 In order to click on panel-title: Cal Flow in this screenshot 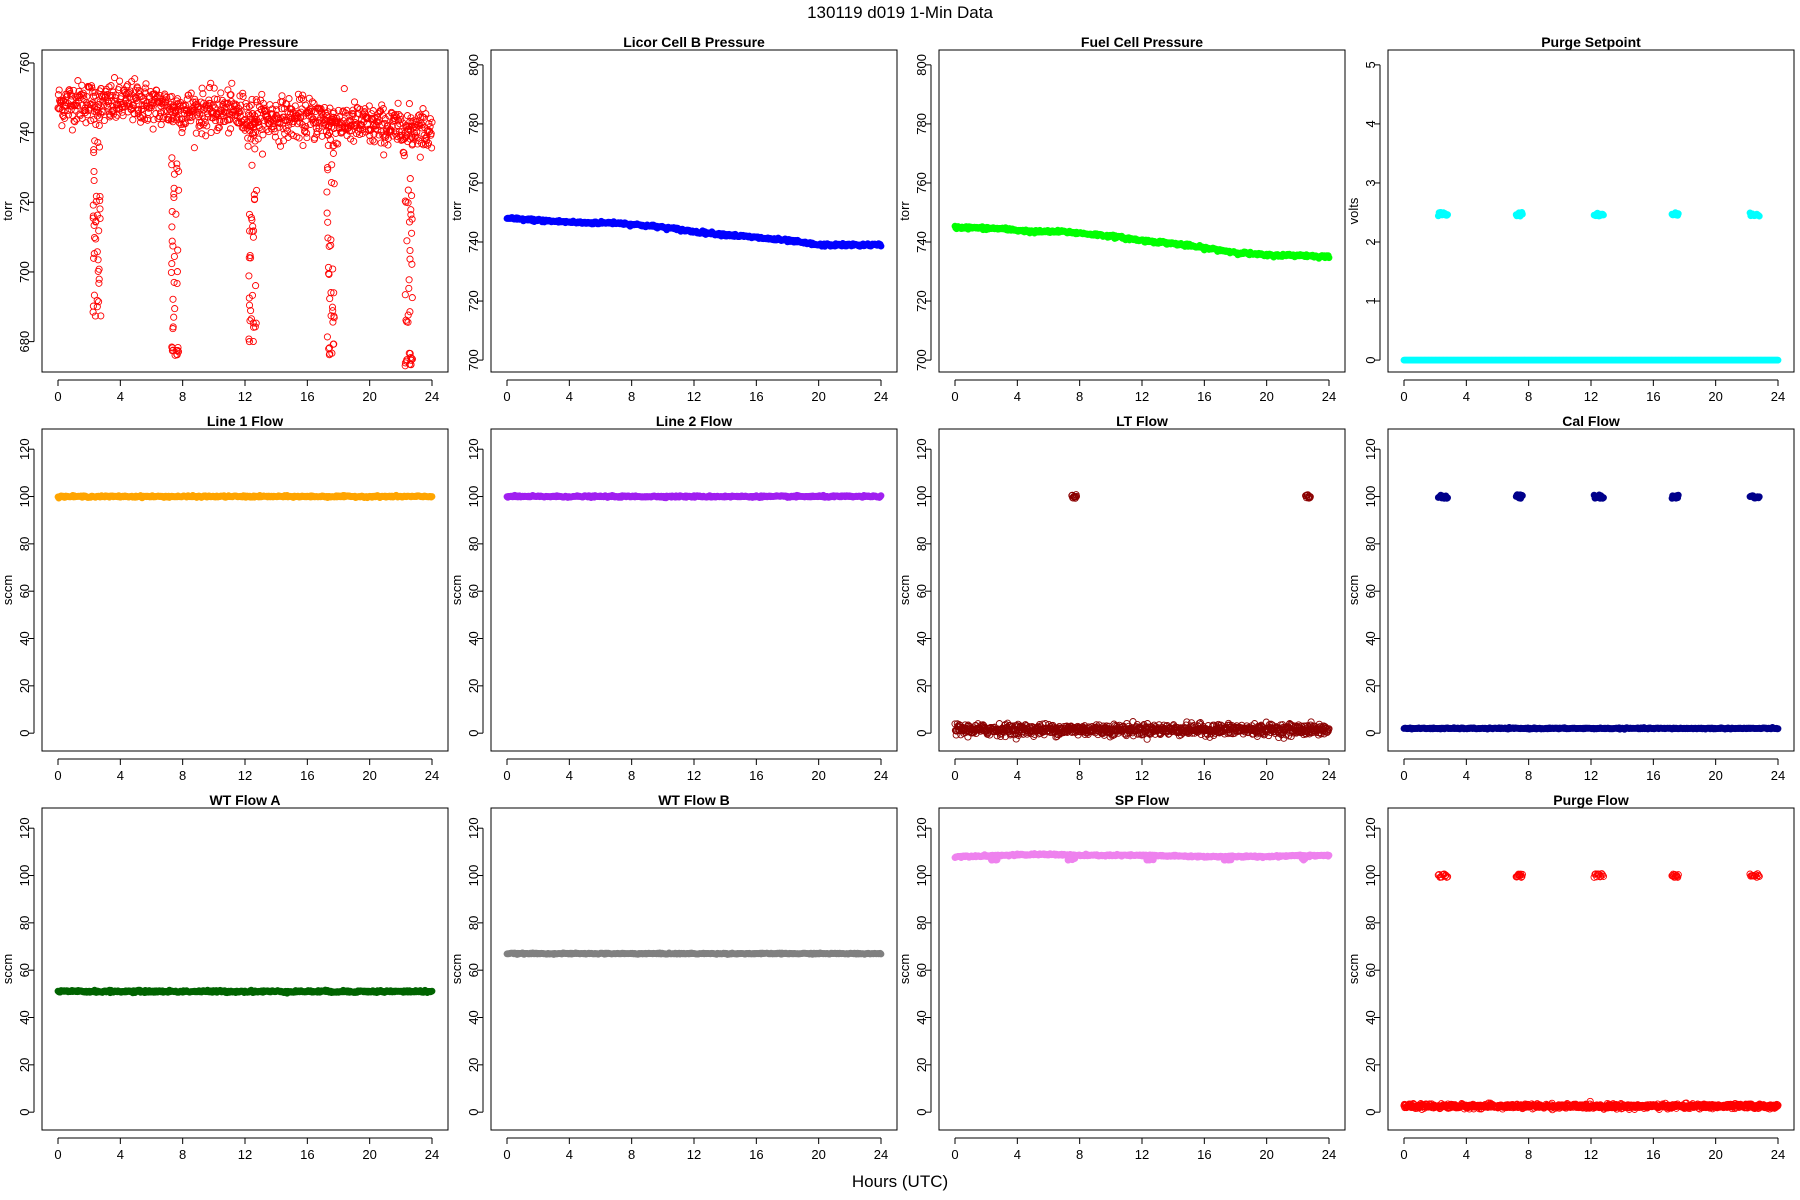, I will do `click(1591, 421)`.